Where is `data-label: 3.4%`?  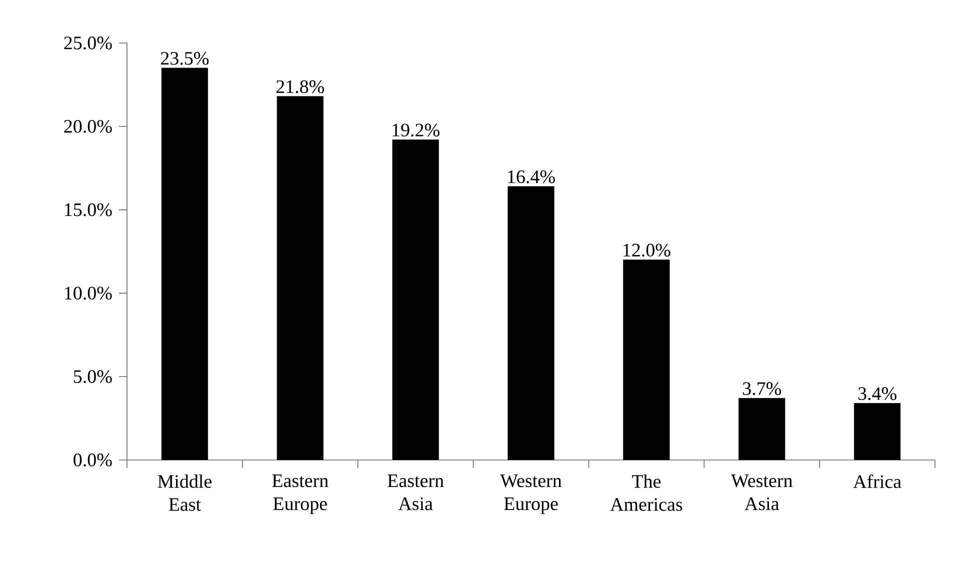
data-label: 3.4% is located at coordinates (877, 393).